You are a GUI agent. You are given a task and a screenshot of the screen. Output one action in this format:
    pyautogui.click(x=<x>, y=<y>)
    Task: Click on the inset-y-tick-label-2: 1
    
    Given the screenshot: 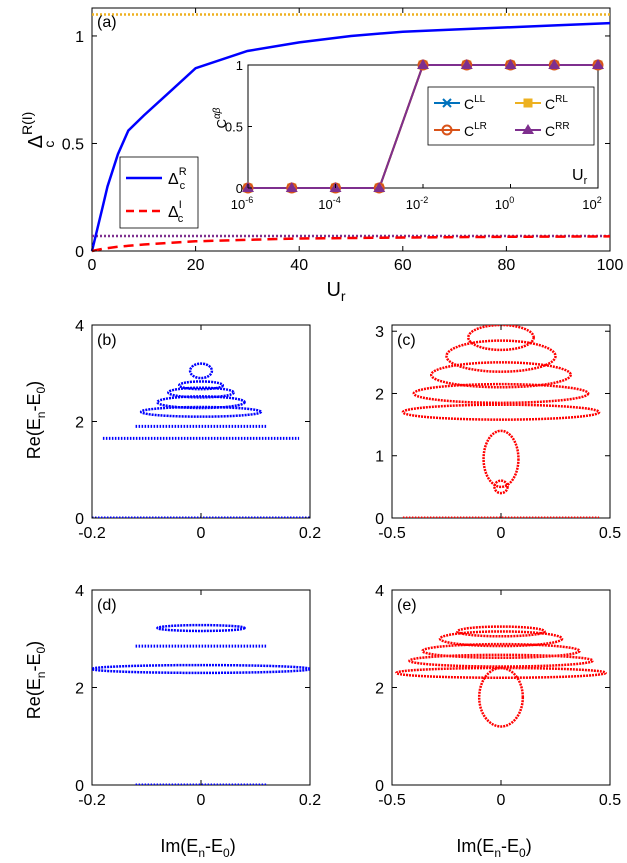 What is the action you would take?
    pyautogui.click(x=239, y=65)
    